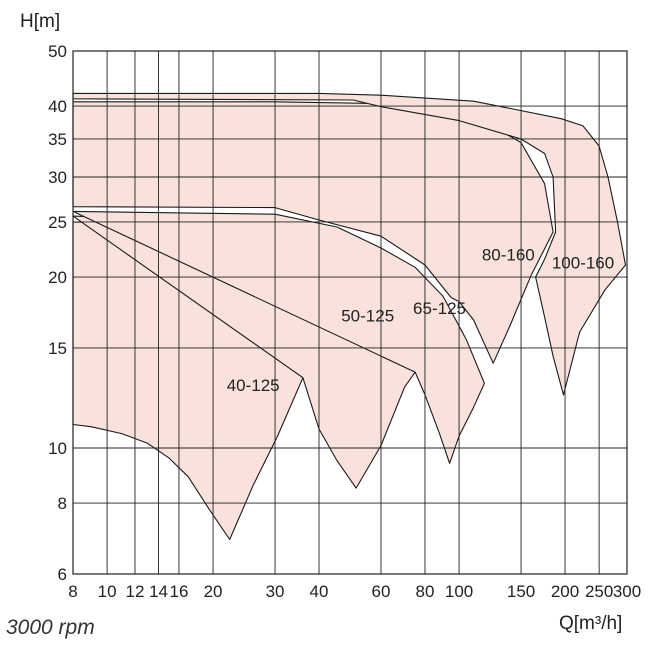 The height and width of the screenshot is (653, 657). What do you see at coordinates (57, 448) in the screenshot?
I see `y-tick-10: 10` at bounding box center [57, 448].